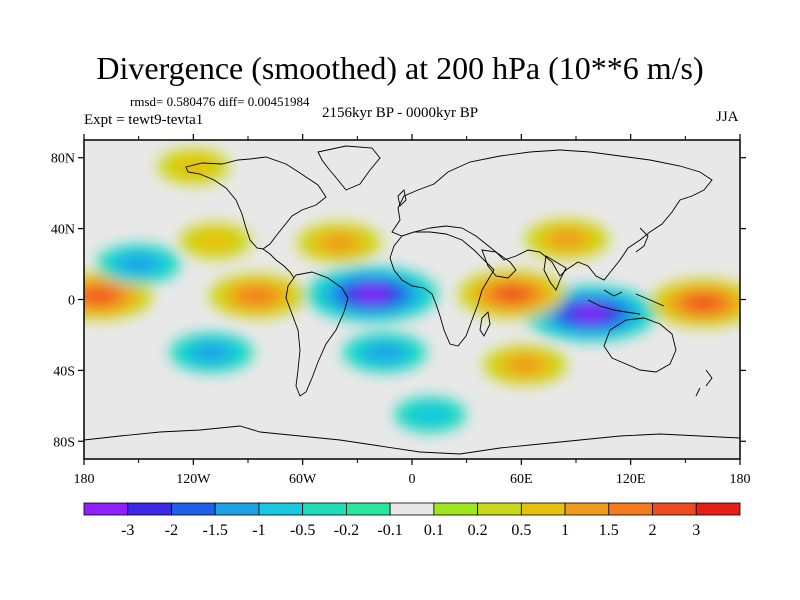 Image resolution: width=800 pixels, height=600 pixels. I want to click on colorbar-label: -0.2, so click(346, 530).